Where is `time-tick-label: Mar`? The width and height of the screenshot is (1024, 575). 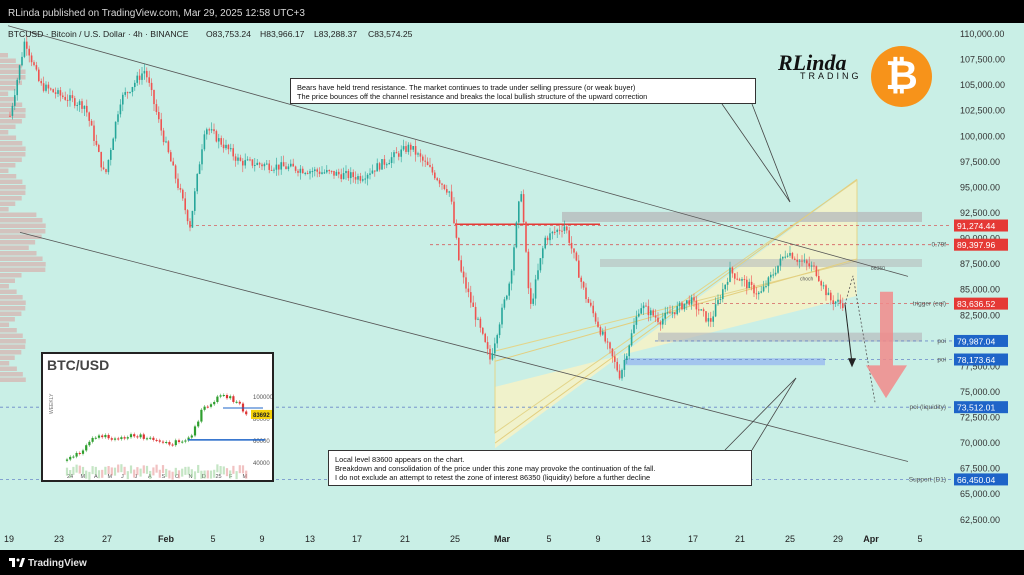 time-tick-label: Mar is located at coordinates (502, 539).